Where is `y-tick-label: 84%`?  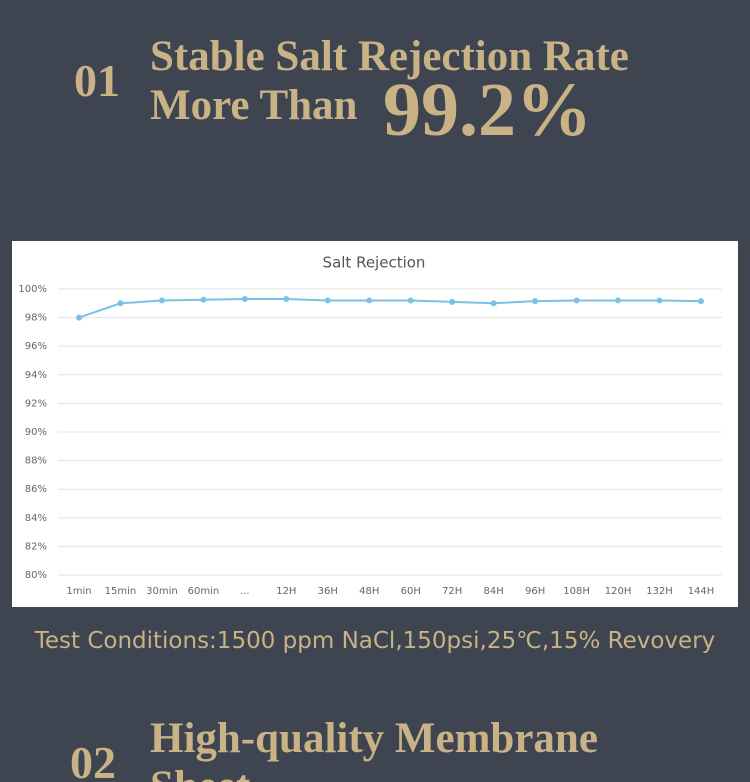 y-tick-label: 84% is located at coordinates (36, 518).